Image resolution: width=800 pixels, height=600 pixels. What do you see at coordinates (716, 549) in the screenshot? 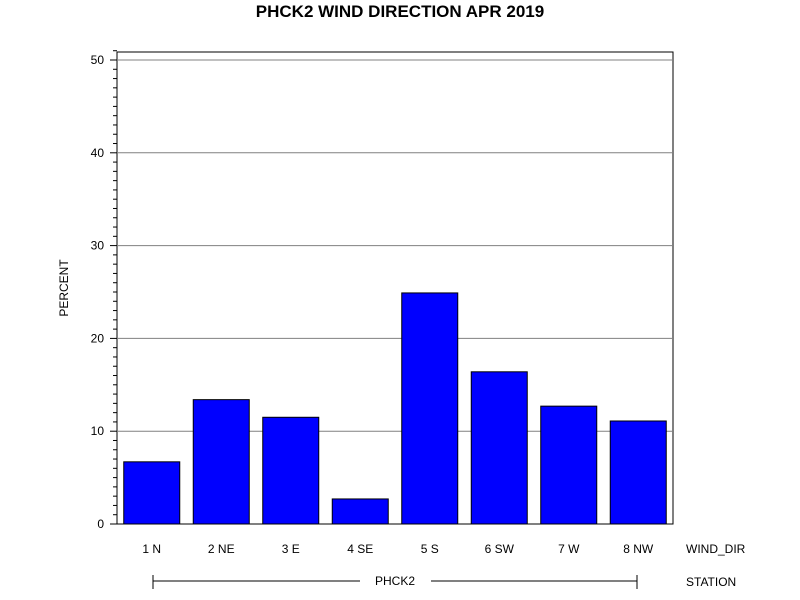
I see `x-axis-label: WIND_DIR` at bounding box center [716, 549].